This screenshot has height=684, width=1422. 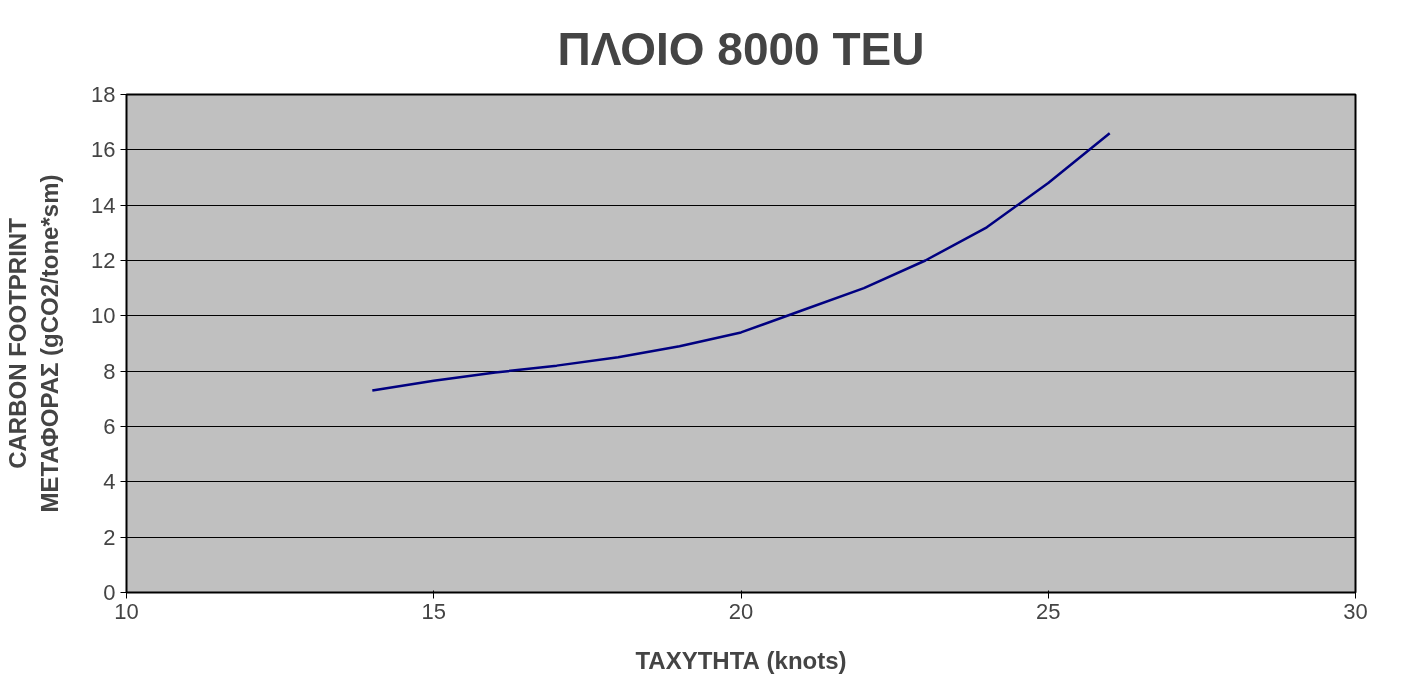 I want to click on x-tick-label: 25, so click(x=1048, y=611).